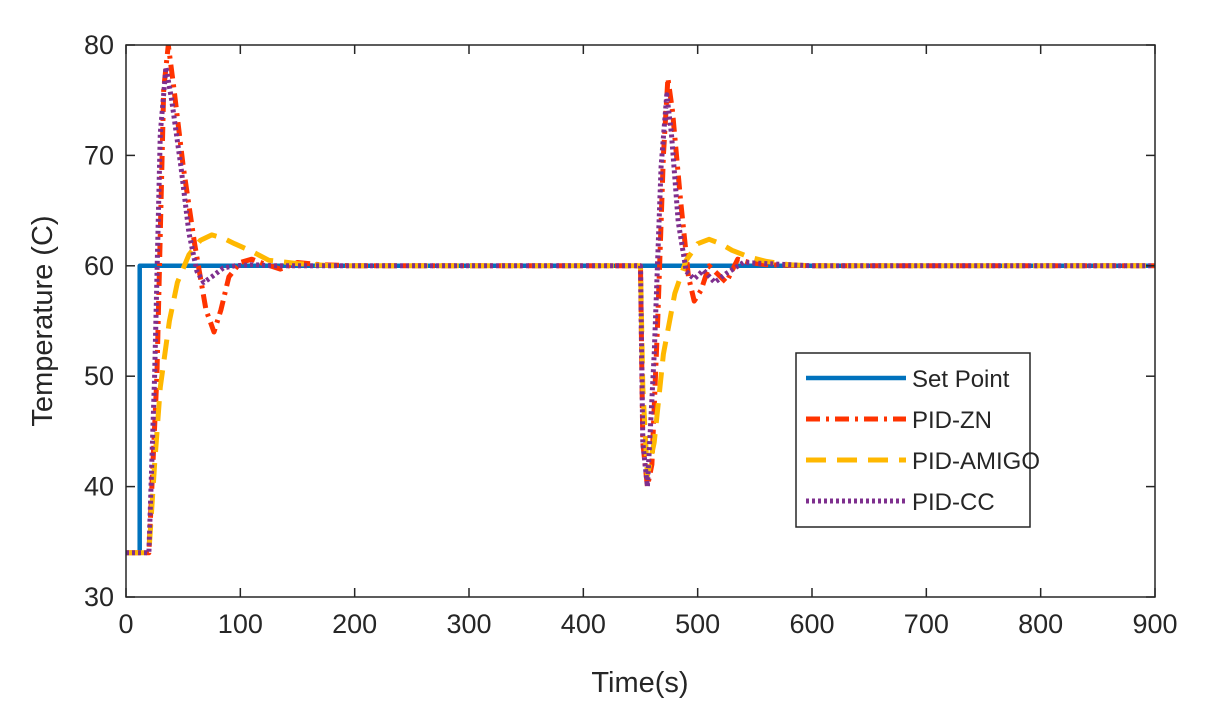 The height and width of the screenshot is (717, 1218). I want to click on x-tick-label: 200, so click(354, 624).